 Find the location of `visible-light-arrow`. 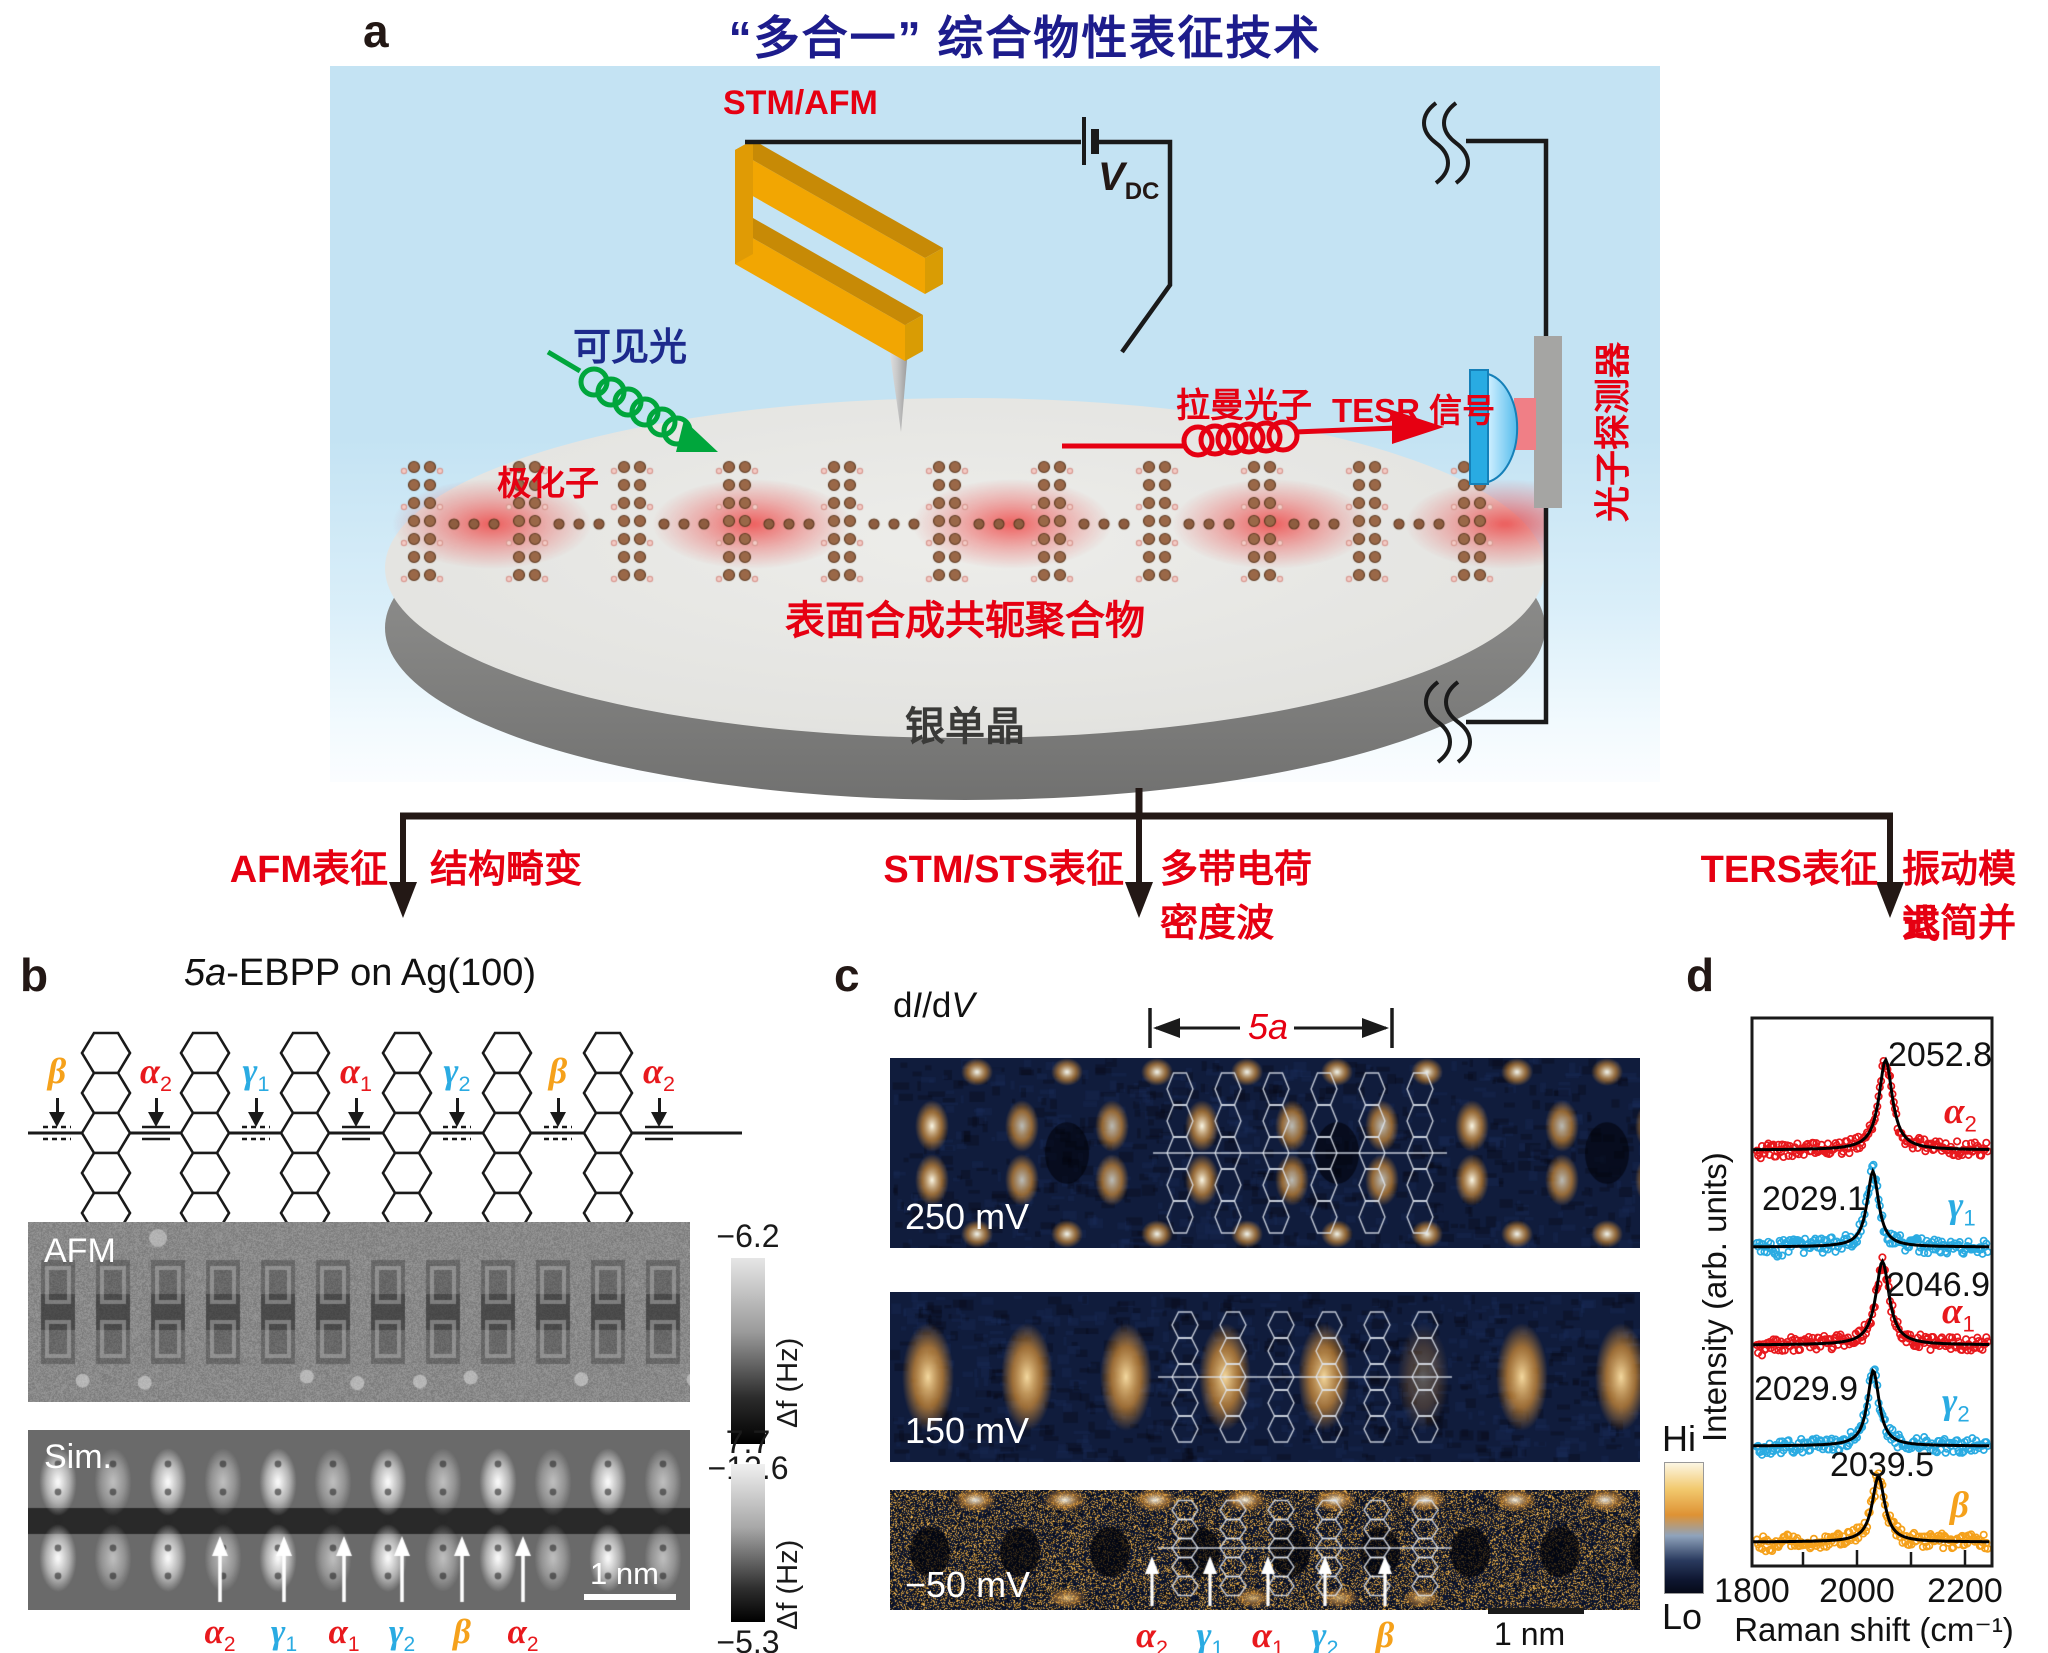

visible-light-arrow is located at coordinates (632, 400).